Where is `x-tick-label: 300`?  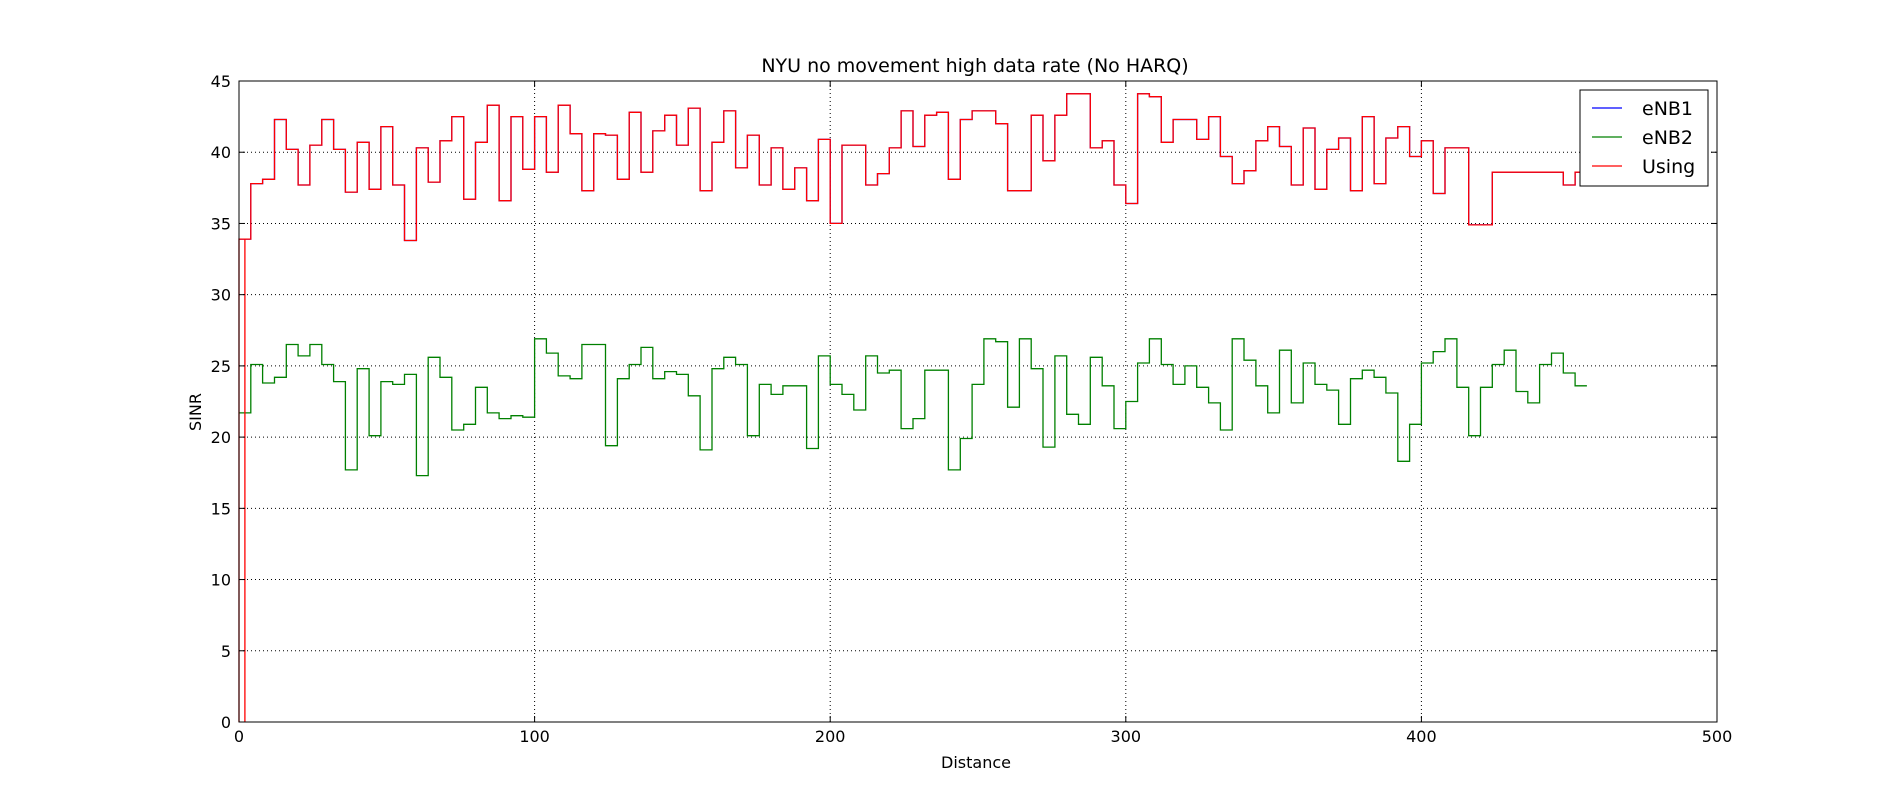 x-tick-label: 300 is located at coordinates (1126, 736).